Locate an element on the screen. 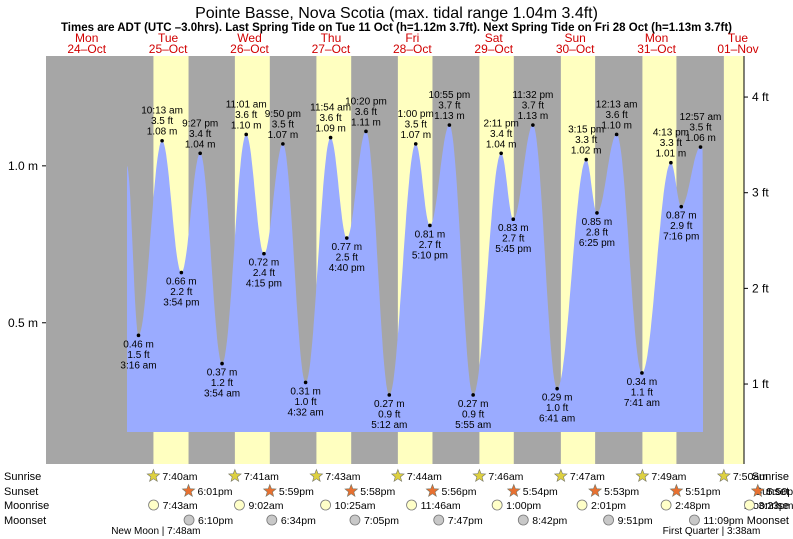  tide-label-m-14: 0.81 m is located at coordinates (430, 234).